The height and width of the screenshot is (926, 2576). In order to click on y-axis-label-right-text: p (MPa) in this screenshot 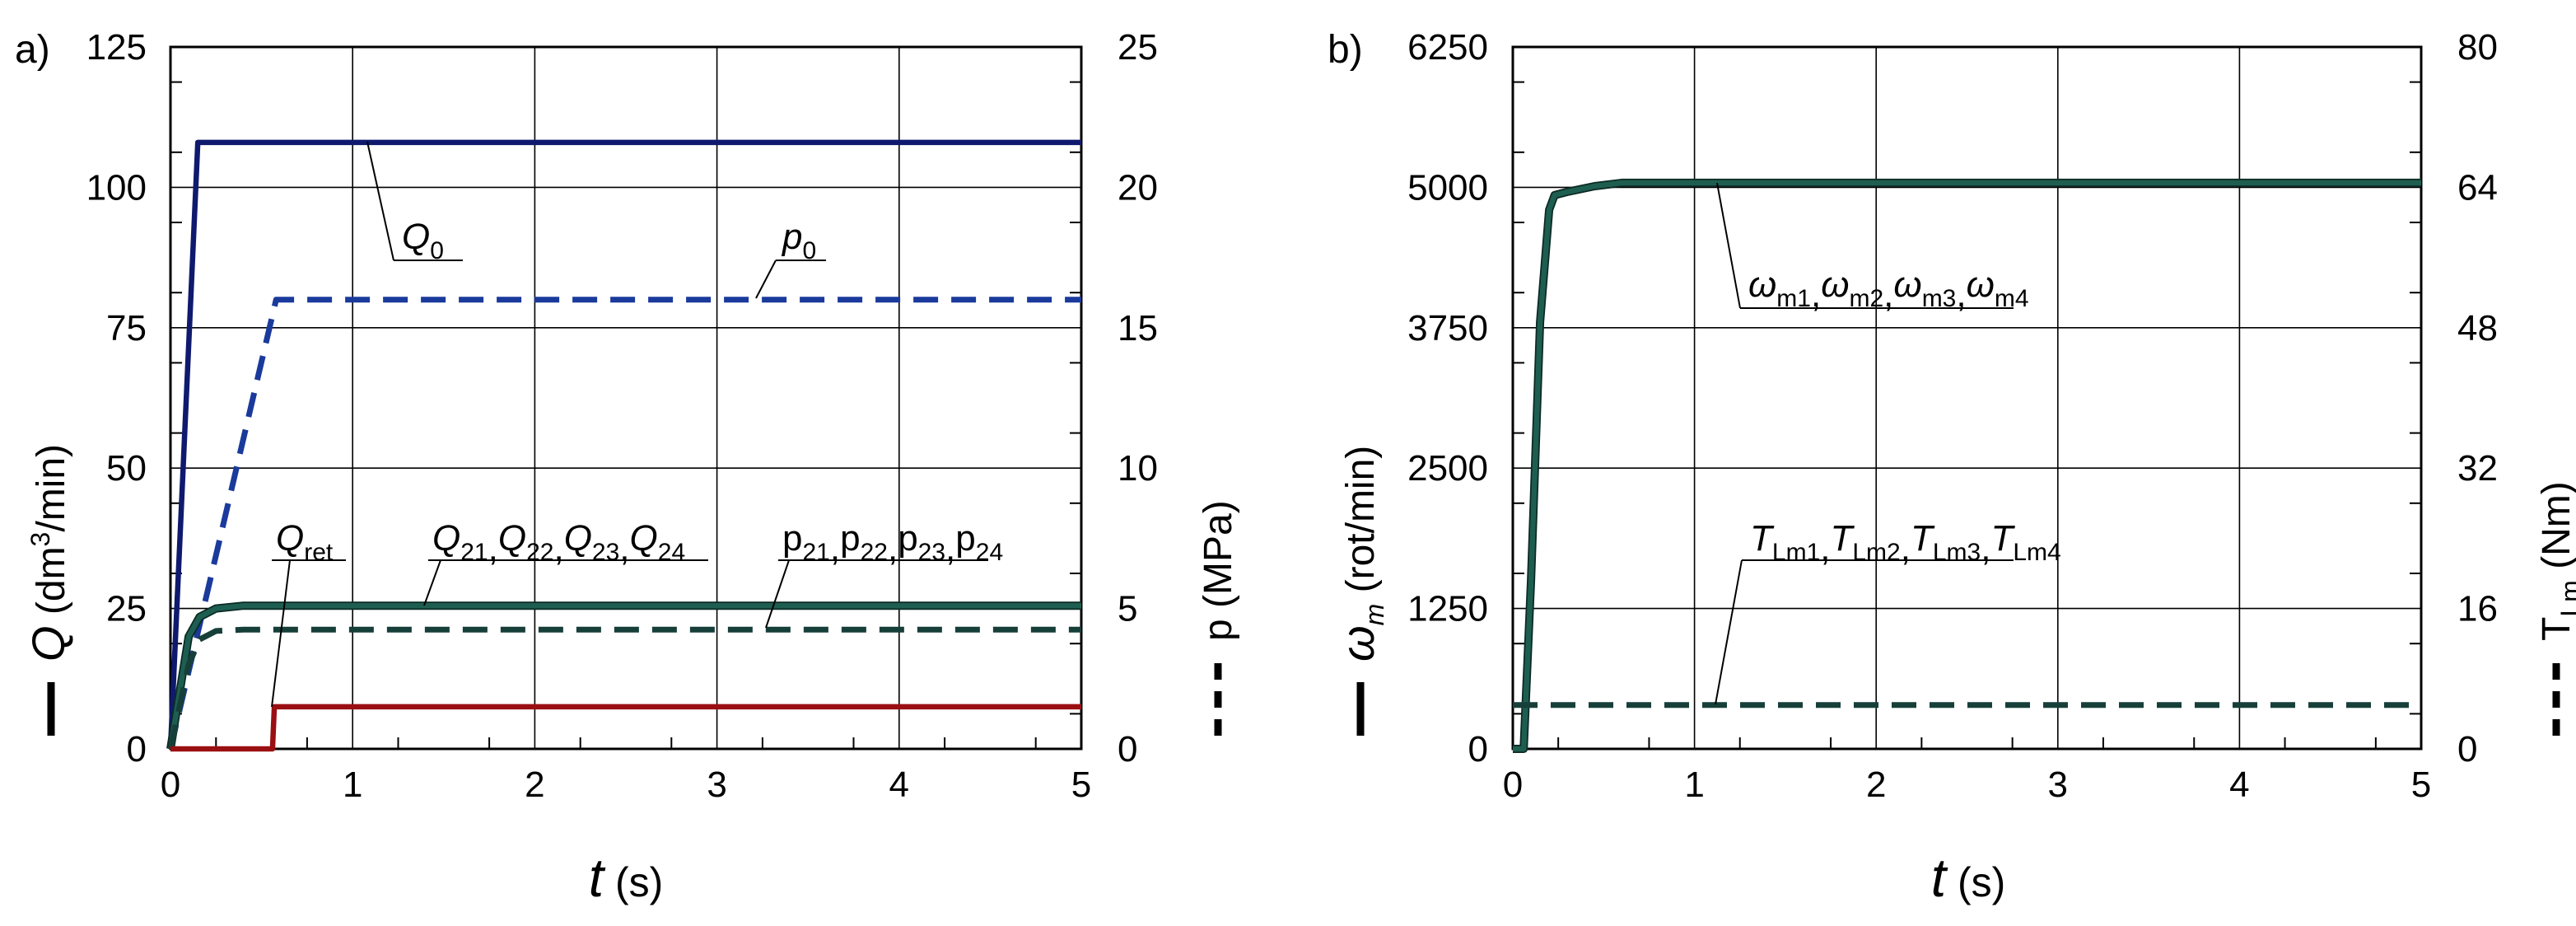, I will do `click(1218, 570)`.